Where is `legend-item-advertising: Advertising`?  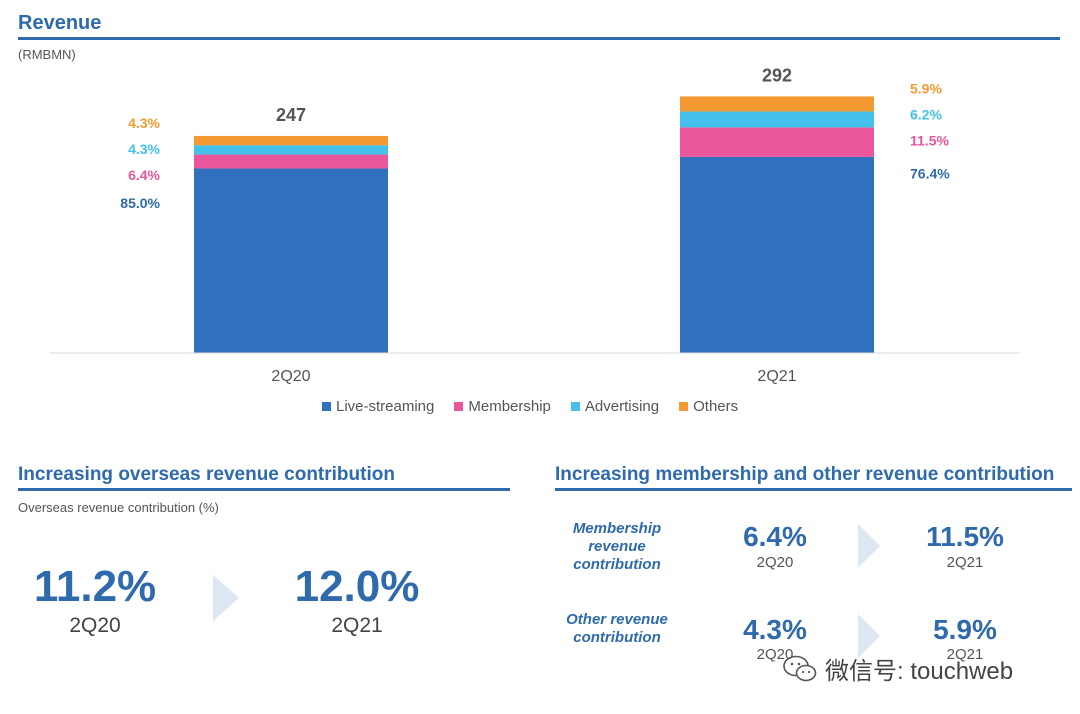 legend-item-advertising: Advertising is located at coordinates (614, 406).